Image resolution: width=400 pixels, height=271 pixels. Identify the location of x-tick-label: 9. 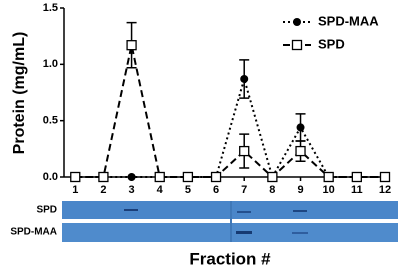
(300, 190).